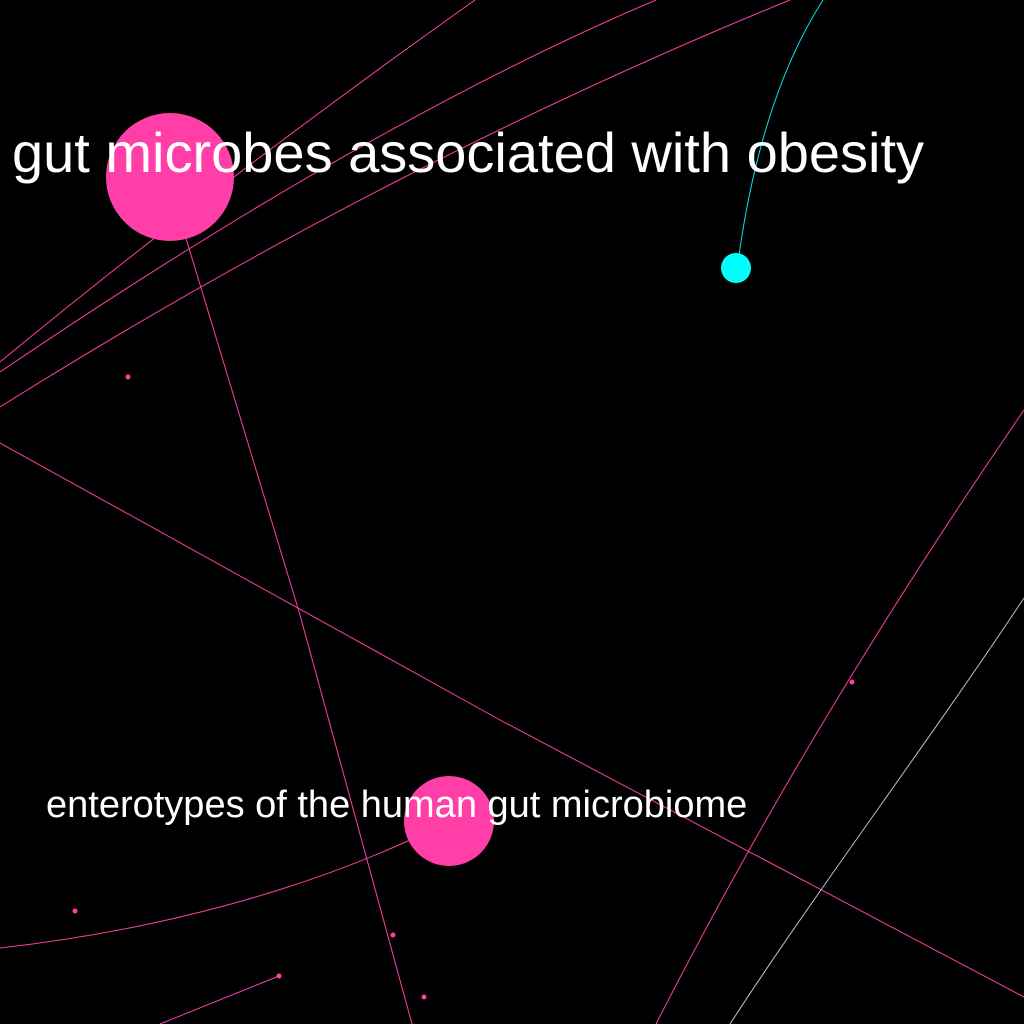 The width and height of the screenshot is (1024, 1024). What do you see at coordinates (397, 805) in the screenshot?
I see `node-label-enterotypes: enterotypes of the human gut microbiome` at bounding box center [397, 805].